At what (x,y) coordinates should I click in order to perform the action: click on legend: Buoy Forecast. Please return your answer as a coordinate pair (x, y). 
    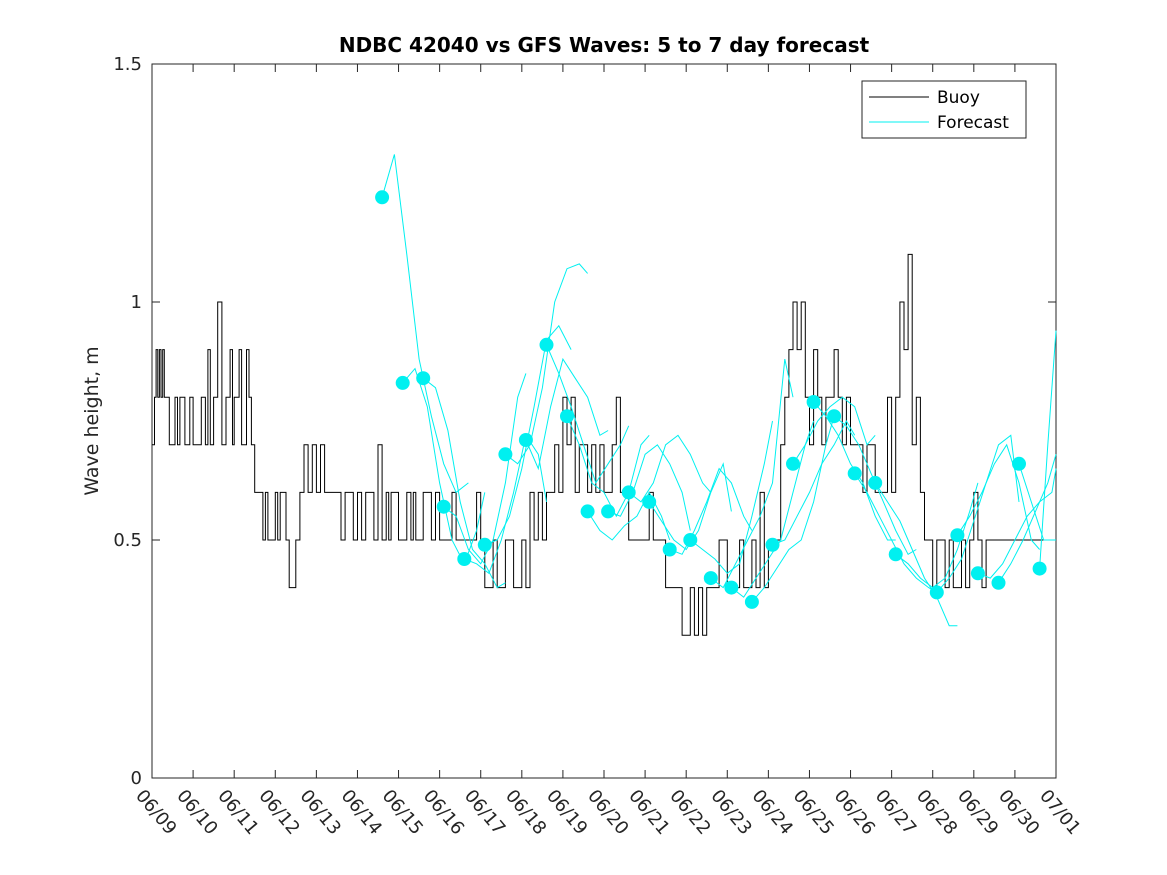
    Looking at the image, I should click on (944, 109).